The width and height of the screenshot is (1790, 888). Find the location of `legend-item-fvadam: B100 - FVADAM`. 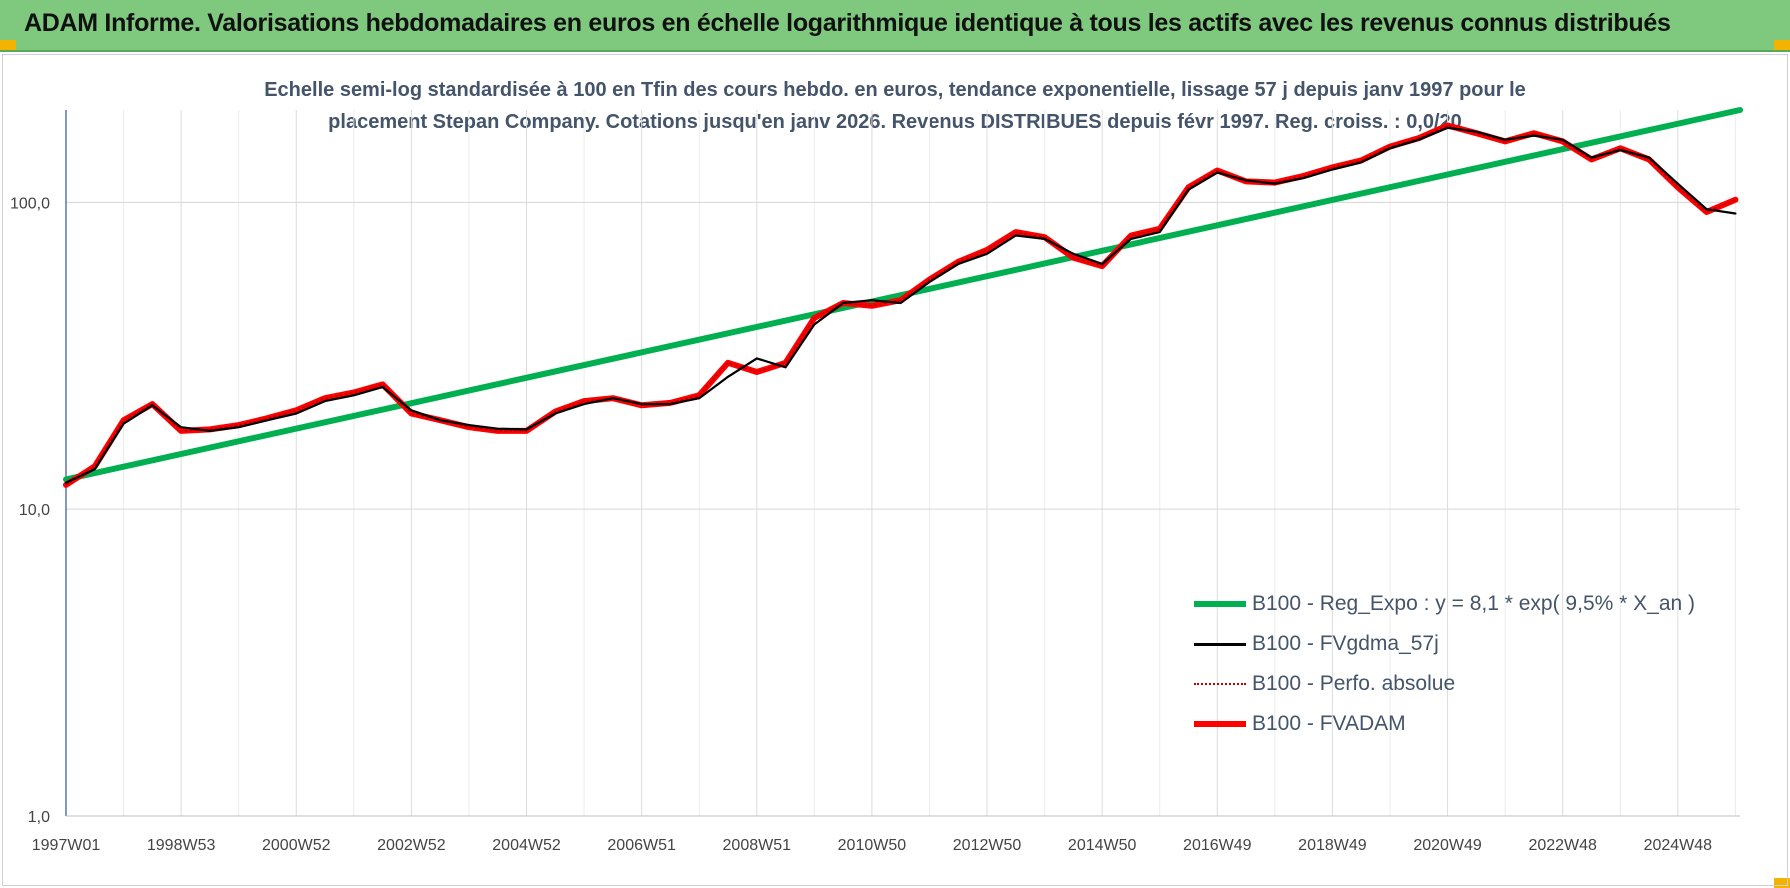

legend-item-fvadam: B100 - FVADAM is located at coordinates (1464, 724).